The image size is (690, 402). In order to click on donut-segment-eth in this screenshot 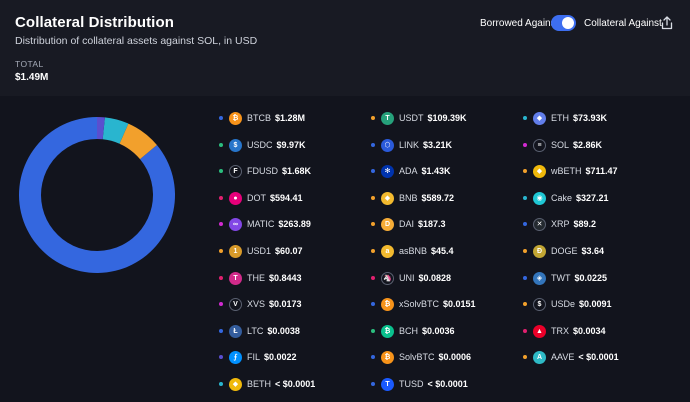, I will do `click(115, 130)`.